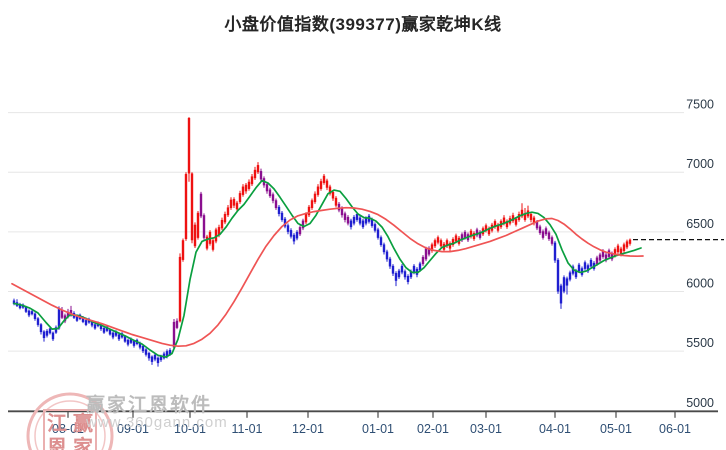  Describe the element at coordinates (700, 224) in the screenshot. I see `y-axis-label: 6500` at that location.